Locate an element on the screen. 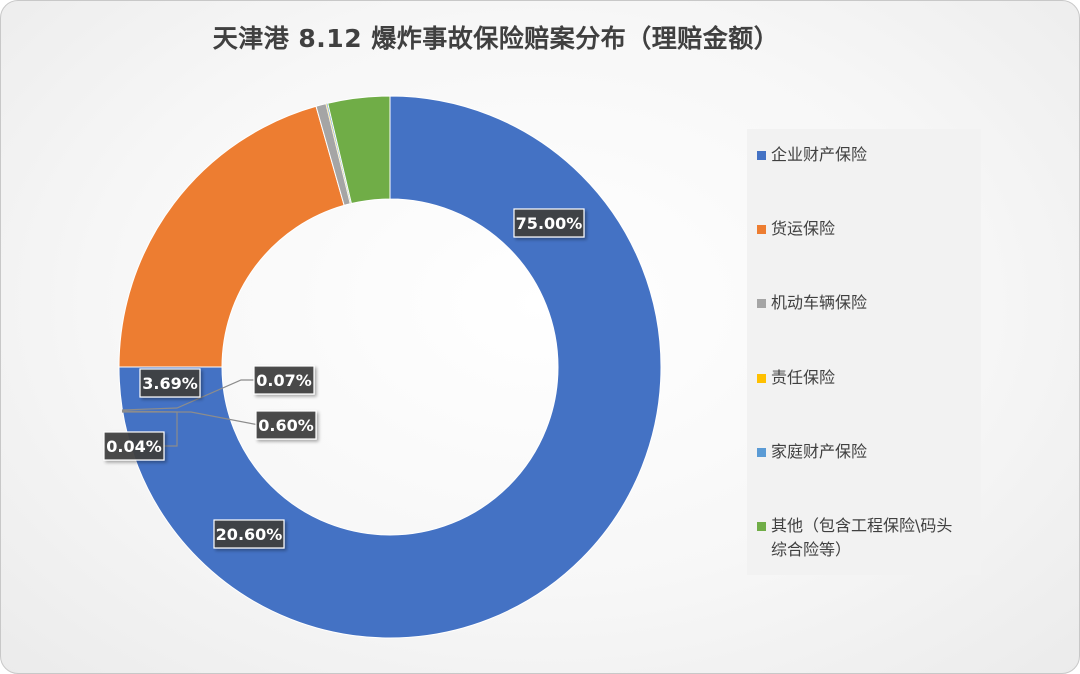 The image size is (1080, 674). data-label-3: 0.60% is located at coordinates (286, 425).